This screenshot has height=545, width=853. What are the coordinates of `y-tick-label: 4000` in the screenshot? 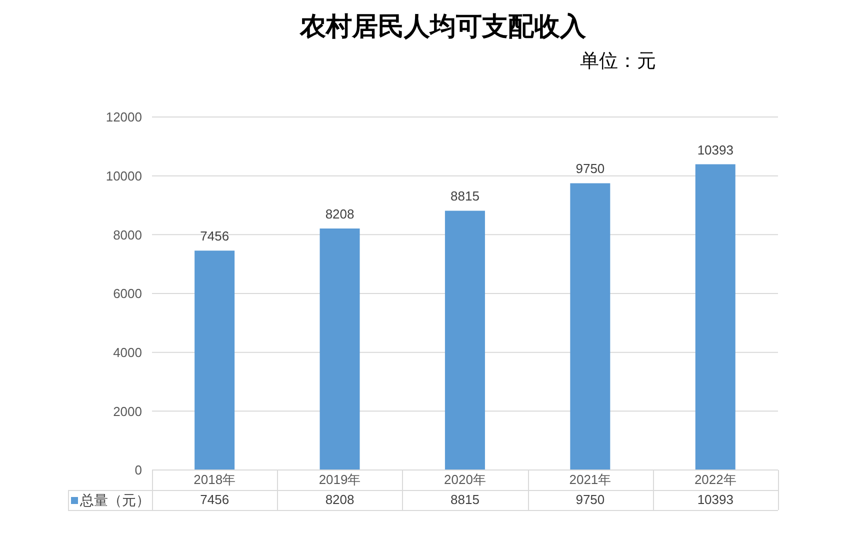 It's located at (127, 352).